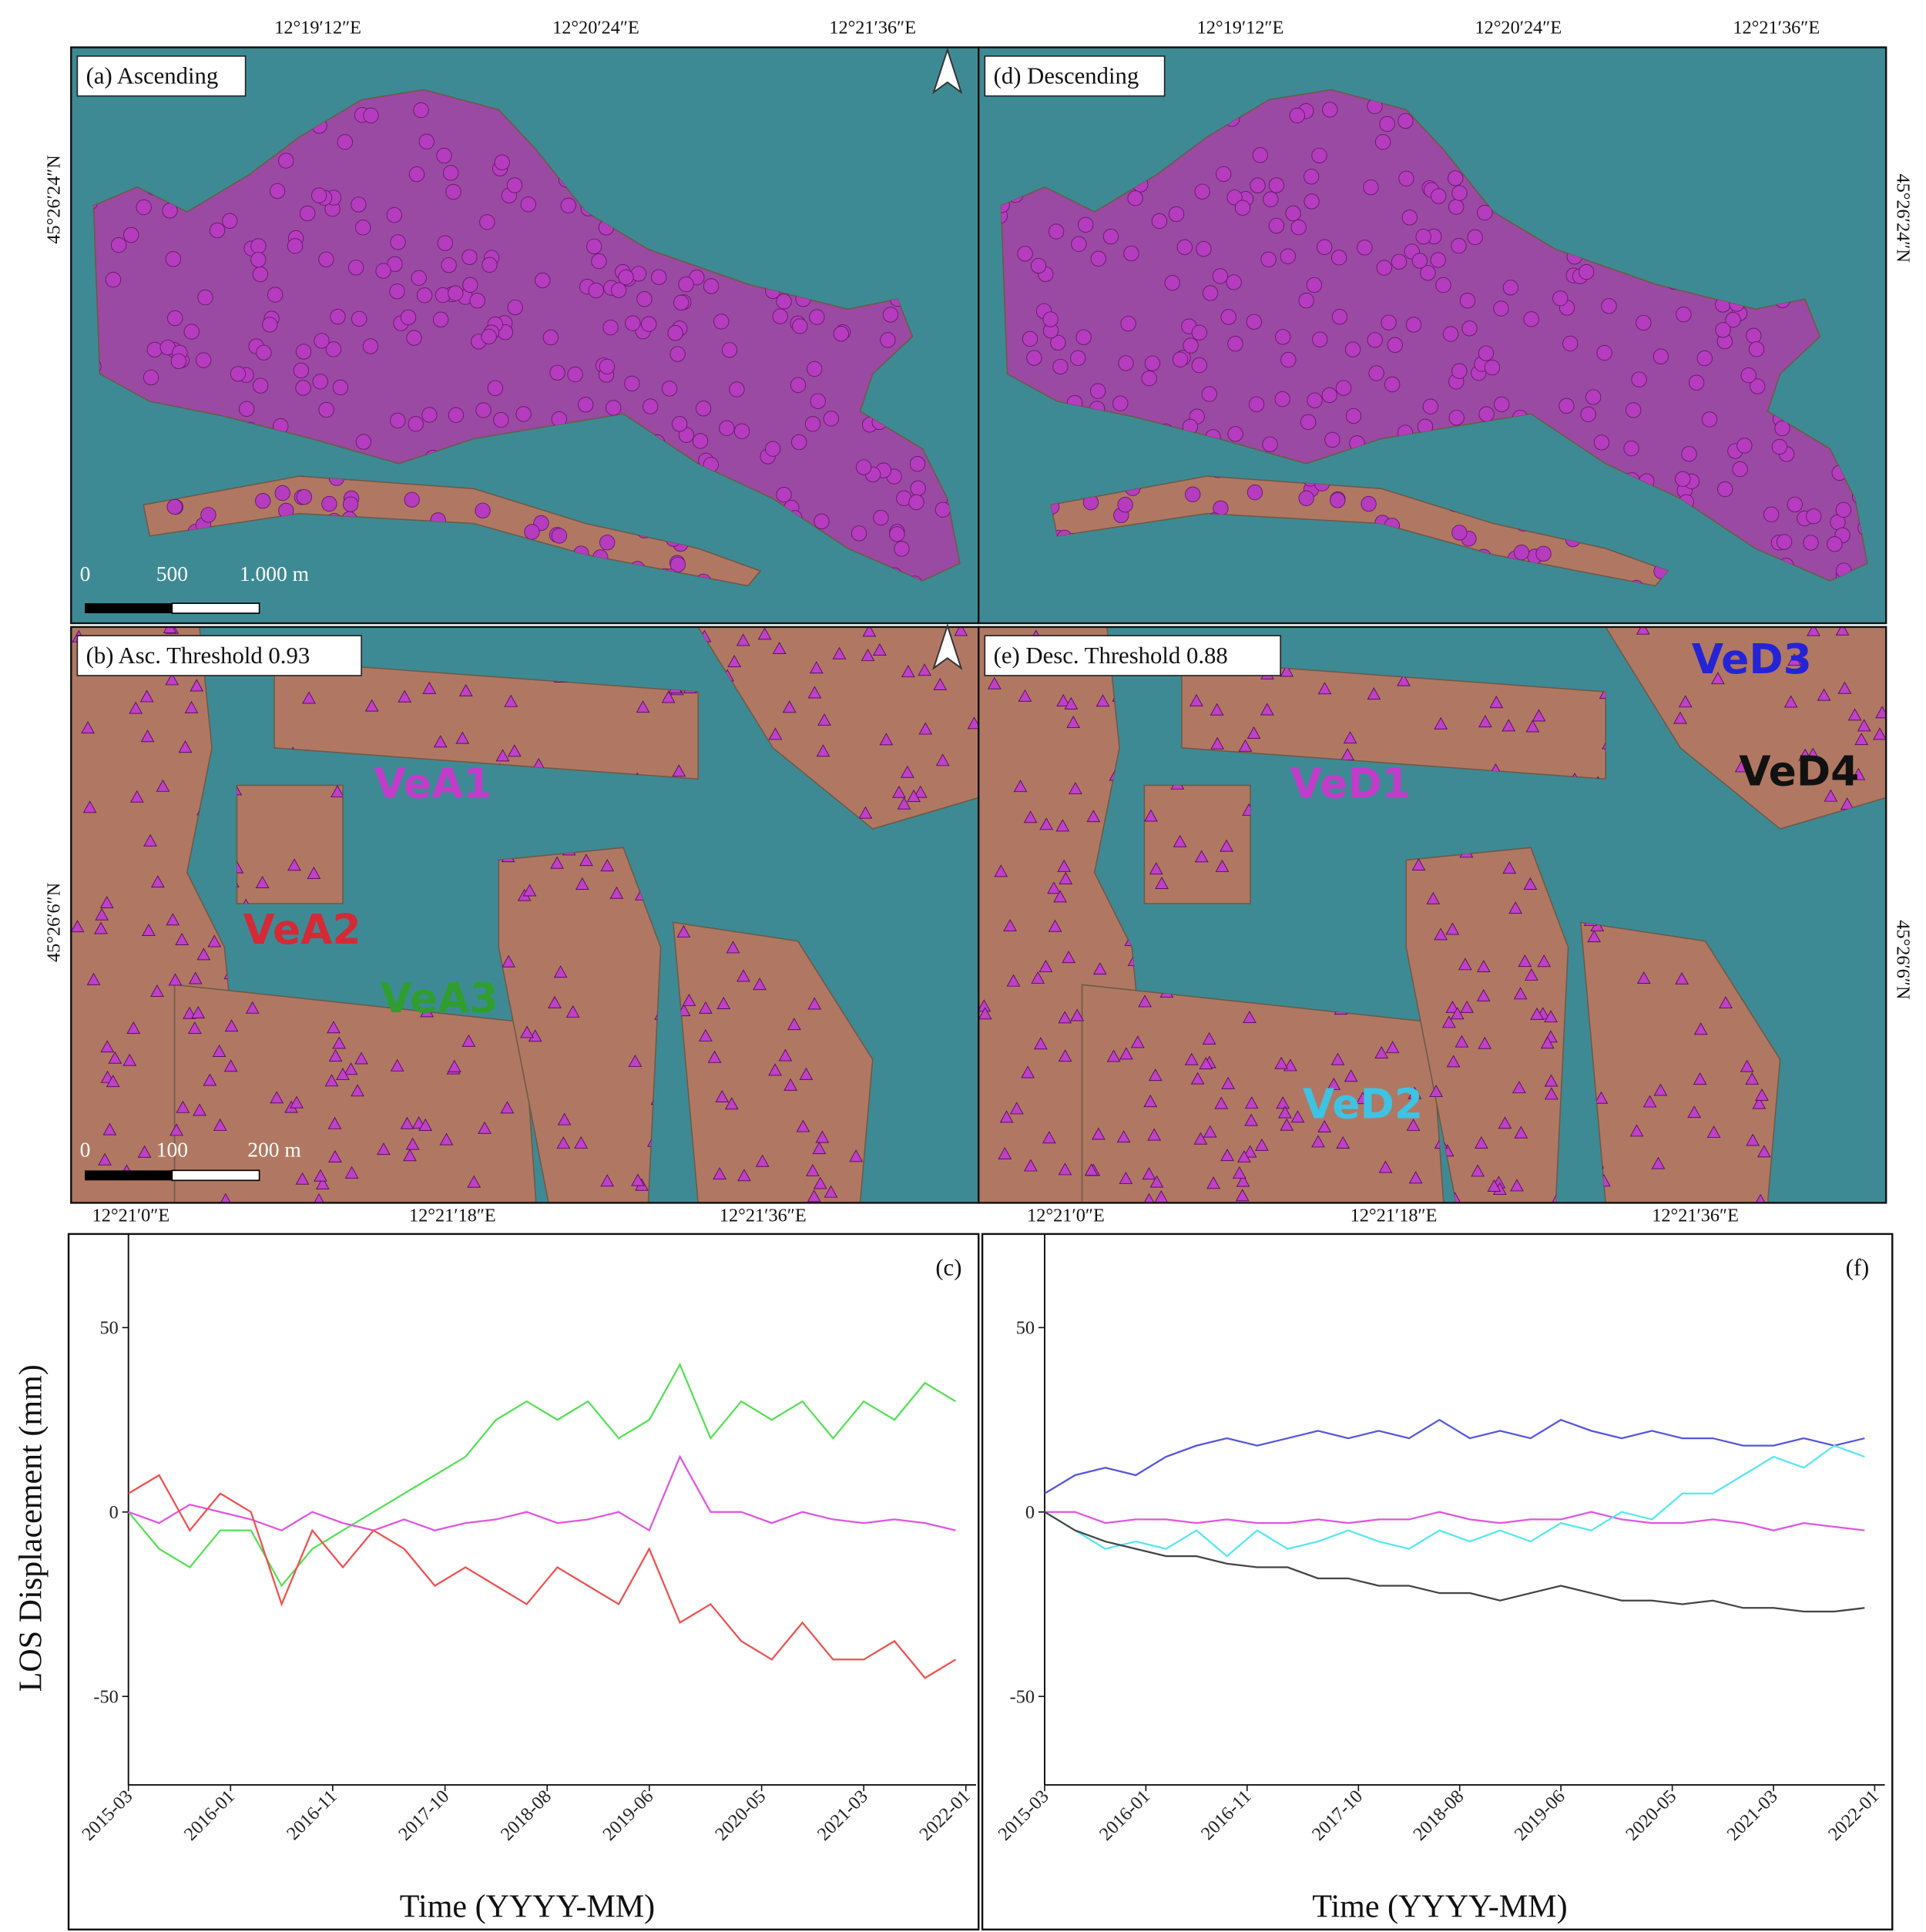 The width and height of the screenshot is (1926, 1932). I want to click on site-label: VeA3, so click(439, 998).